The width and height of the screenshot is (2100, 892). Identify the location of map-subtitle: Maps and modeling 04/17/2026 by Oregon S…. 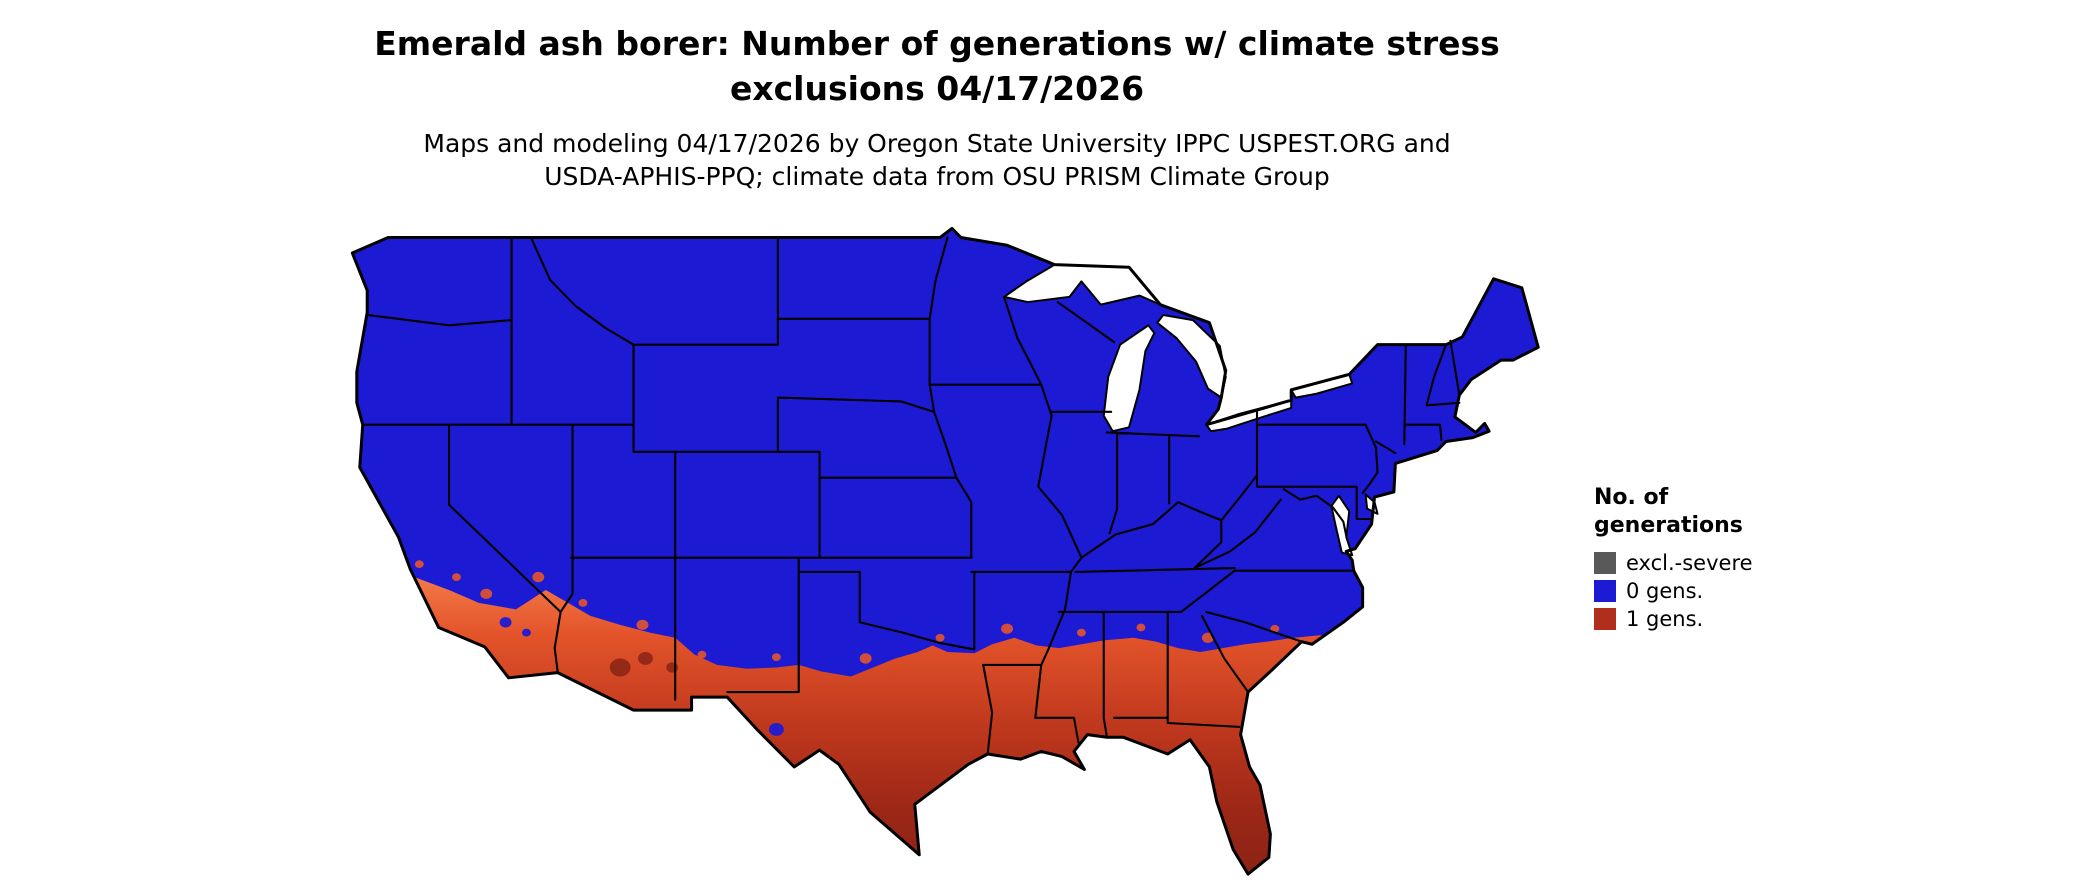
(937, 160).